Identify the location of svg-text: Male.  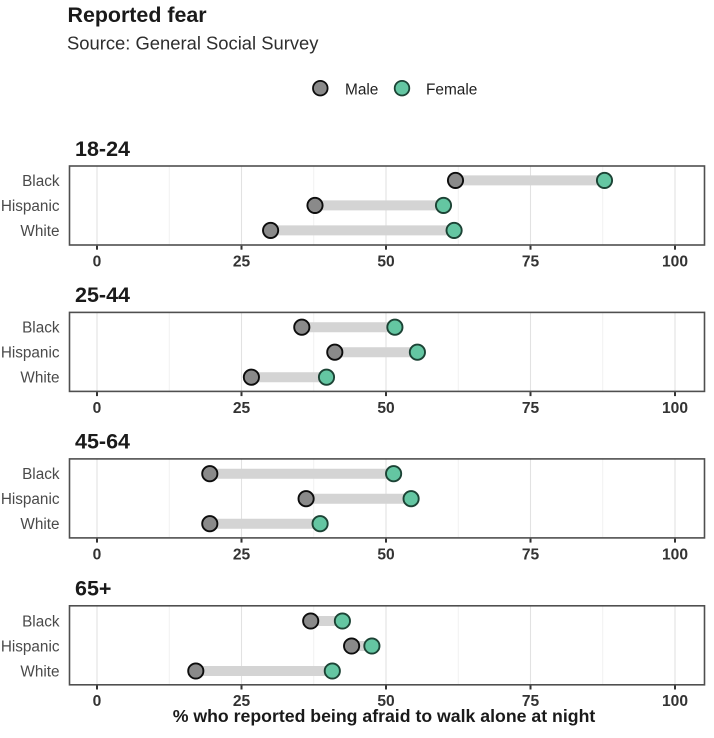
(361, 90).